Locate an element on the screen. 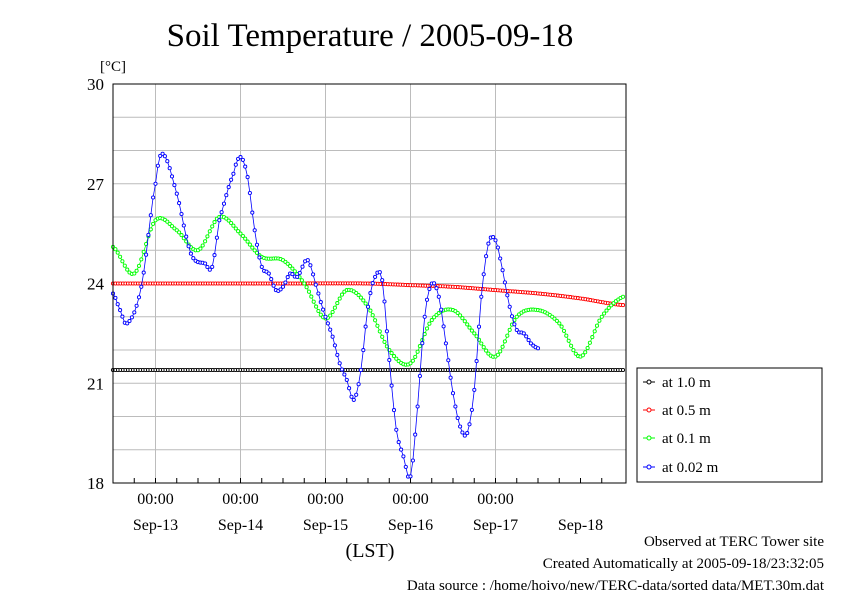 Image resolution: width=842 pixels, height=595 pixels. y-tick-label: 21 is located at coordinates (95, 383).